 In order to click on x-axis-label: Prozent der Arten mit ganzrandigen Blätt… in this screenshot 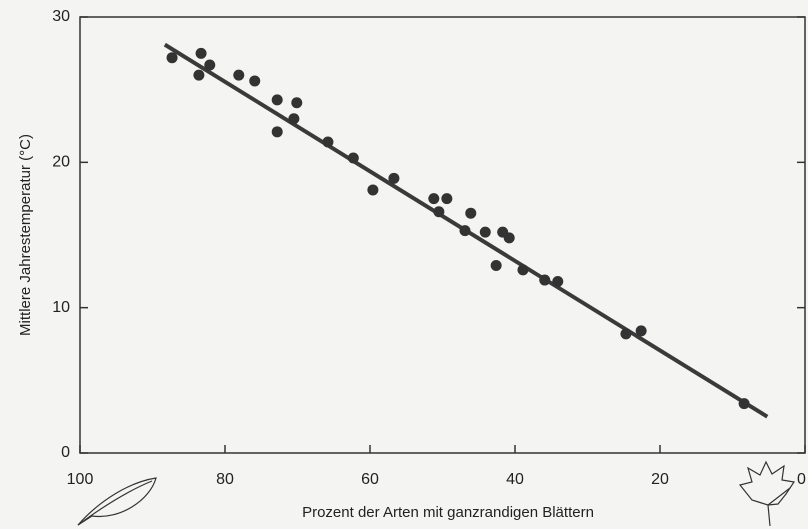, I will do `click(448, 512)`.